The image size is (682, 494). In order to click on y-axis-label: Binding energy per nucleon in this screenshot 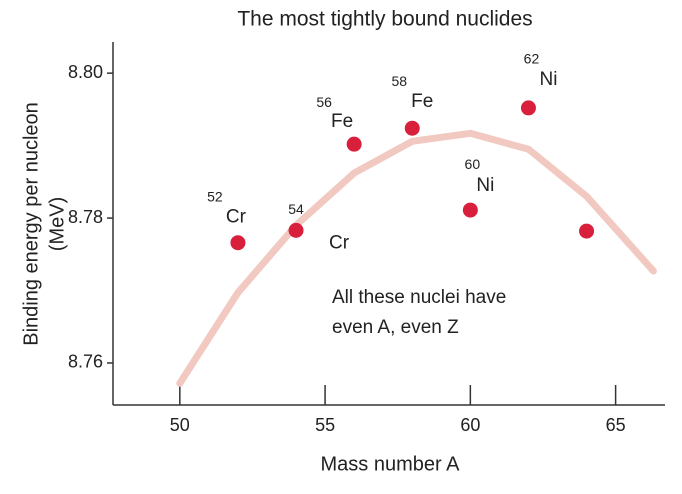, I will do `click(31, 224)`.